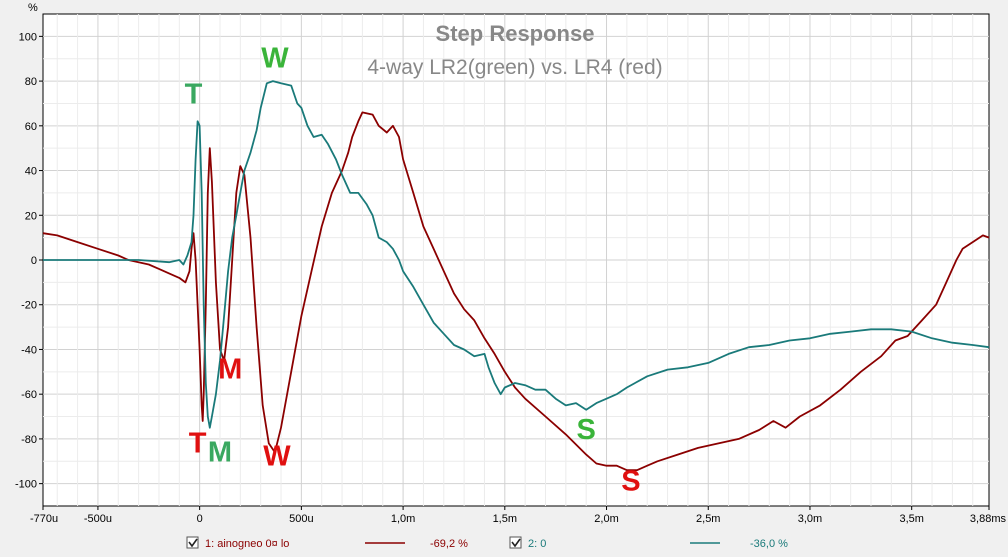 Image resolution: width=1008 pixels, height=557 pixels. Describe the element at coordinates (200, 519) in the screenshot. I see `x-tick-label: 0` at that location.